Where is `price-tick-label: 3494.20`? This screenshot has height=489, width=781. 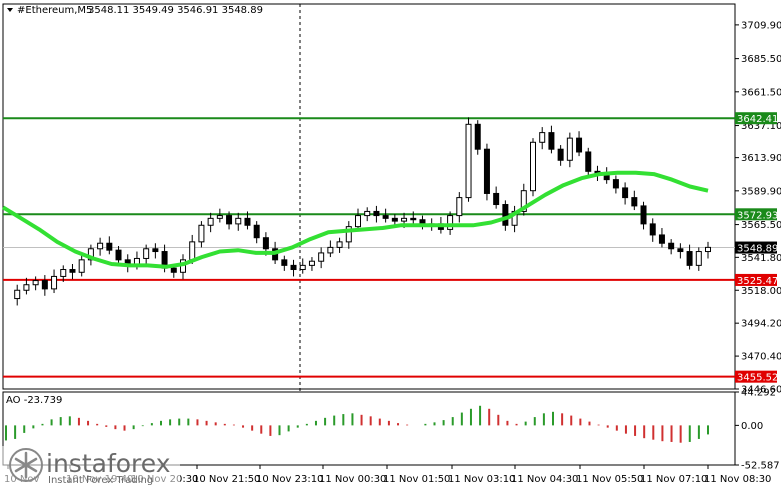 price-tick-label: 3494.20 is located at coordinates (761, 324).